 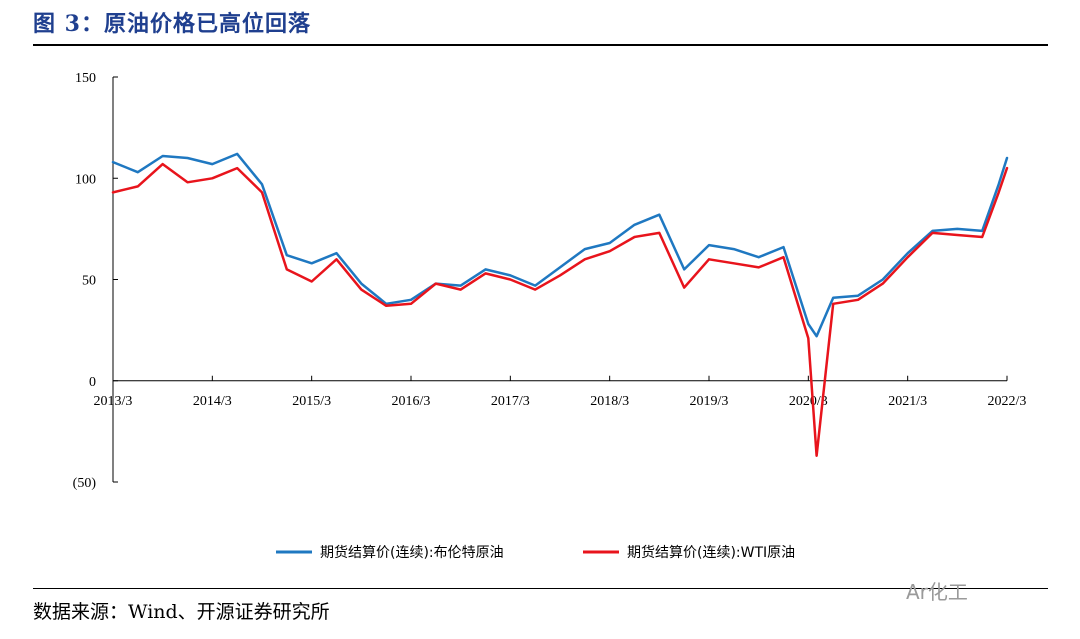 I want to click on y-tick-label: 50, so click(x=89, y=281).